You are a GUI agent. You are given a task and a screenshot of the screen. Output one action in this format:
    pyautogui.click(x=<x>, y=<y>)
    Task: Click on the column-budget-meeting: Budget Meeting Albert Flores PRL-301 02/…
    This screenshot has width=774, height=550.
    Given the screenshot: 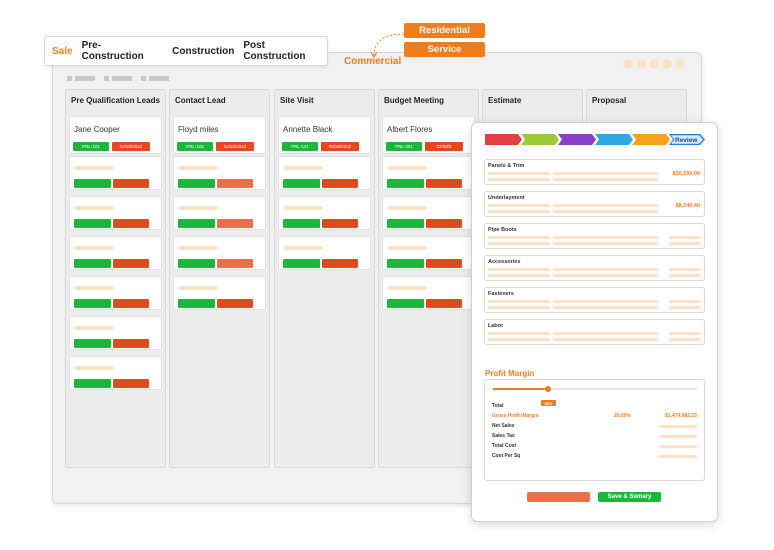 What is the action you would take?
    pyautogui.click(x=428, y=278)
    